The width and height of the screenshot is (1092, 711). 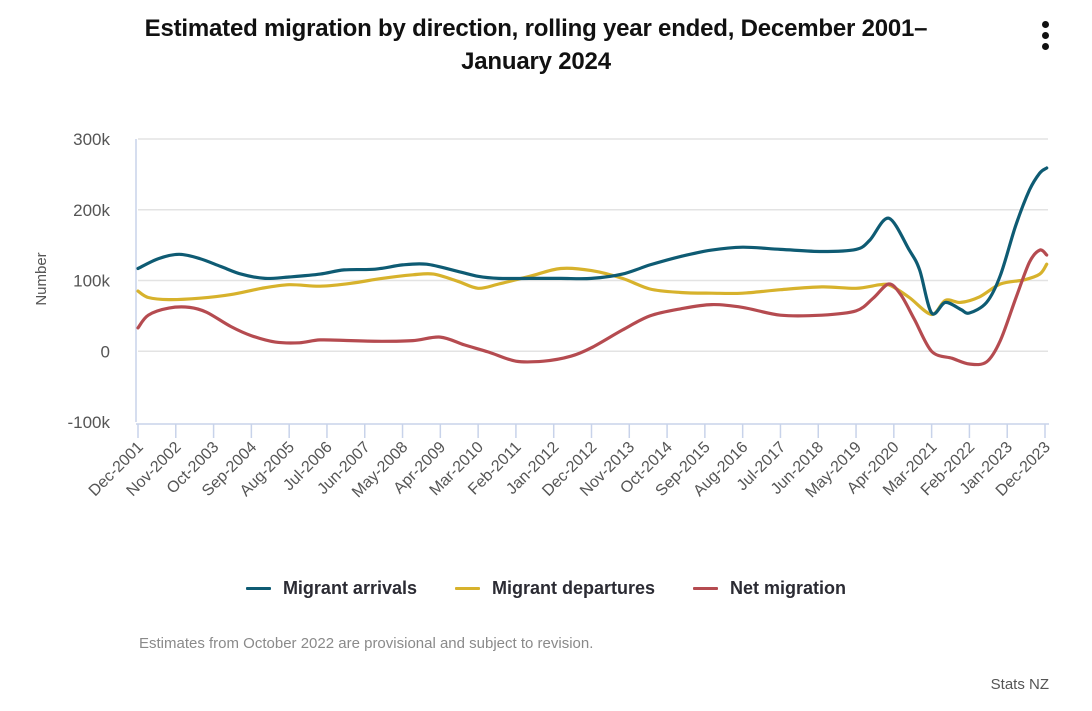 I want to click on y-tick-label: -100k, so click(x=88, y=422).